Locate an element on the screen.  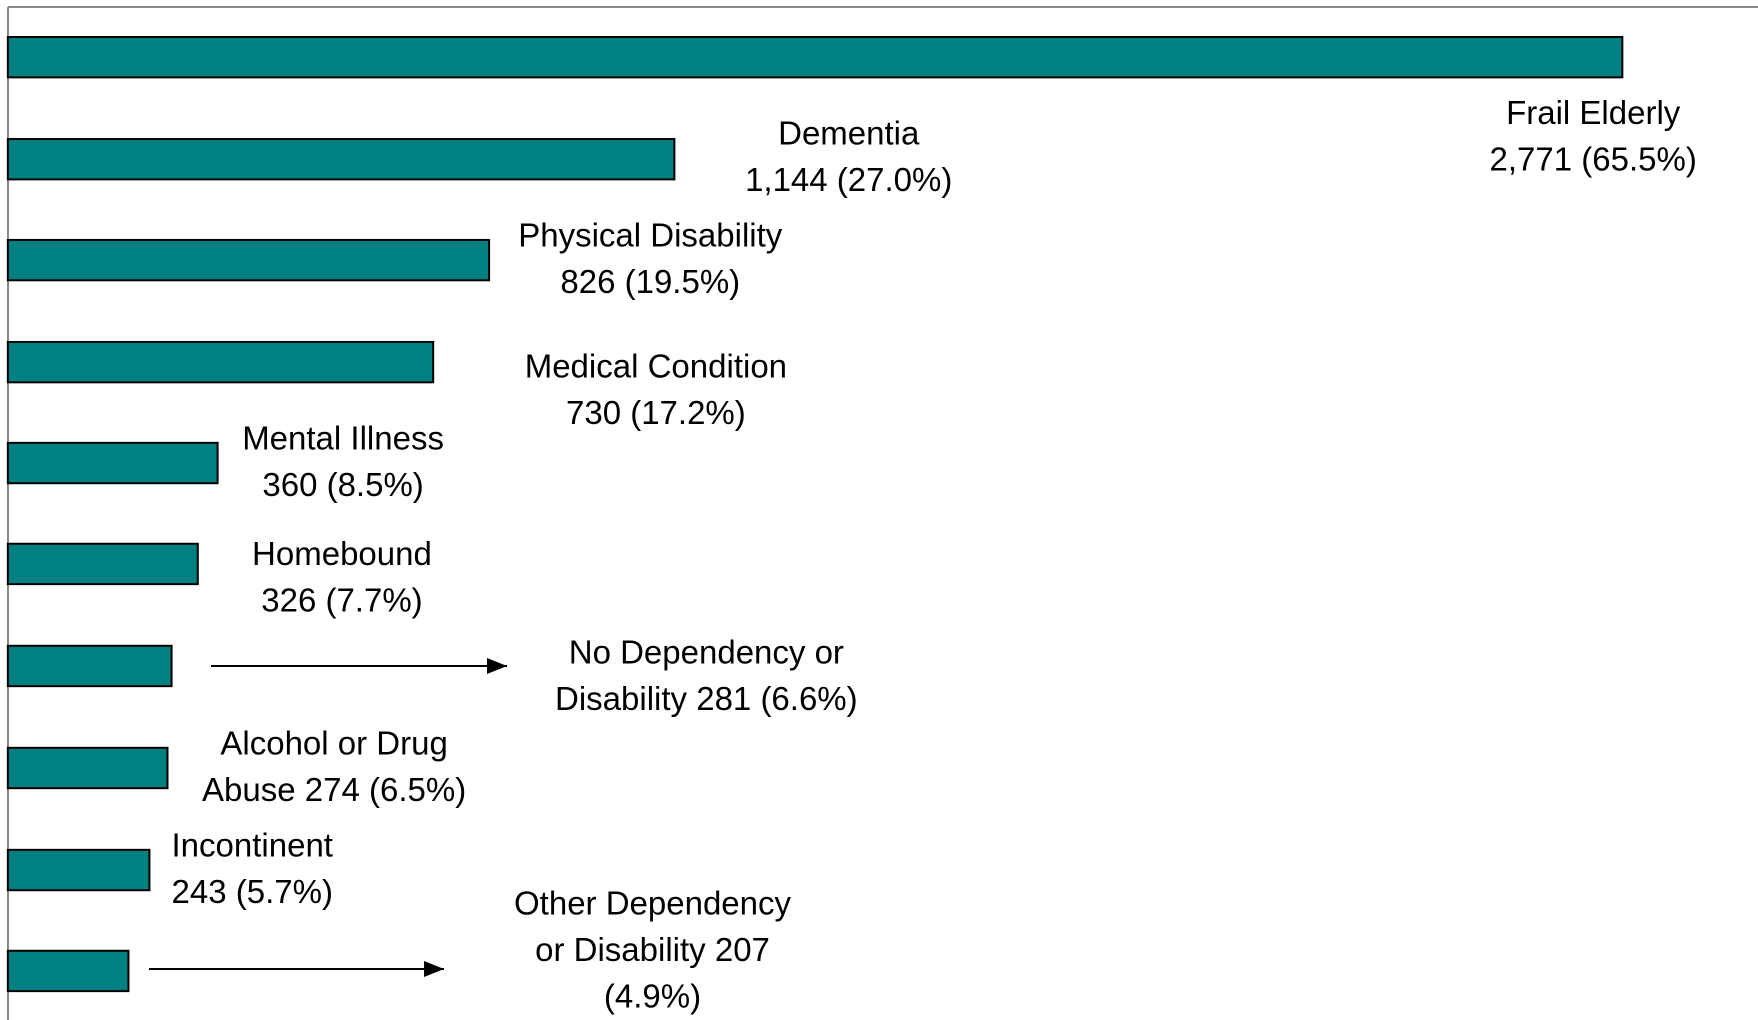
data-label: or Disability 207 is located at coordinates (652, 949).